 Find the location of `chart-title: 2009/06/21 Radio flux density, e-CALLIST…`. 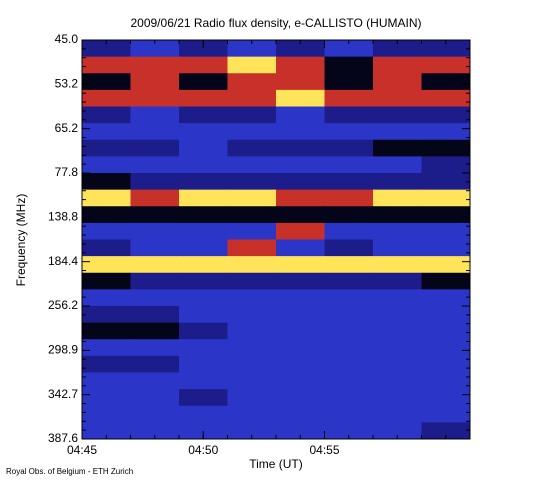

chart-title: 2009/06/21 Radio flux density, e-CALLIST… is located at coordinates (275, 23).